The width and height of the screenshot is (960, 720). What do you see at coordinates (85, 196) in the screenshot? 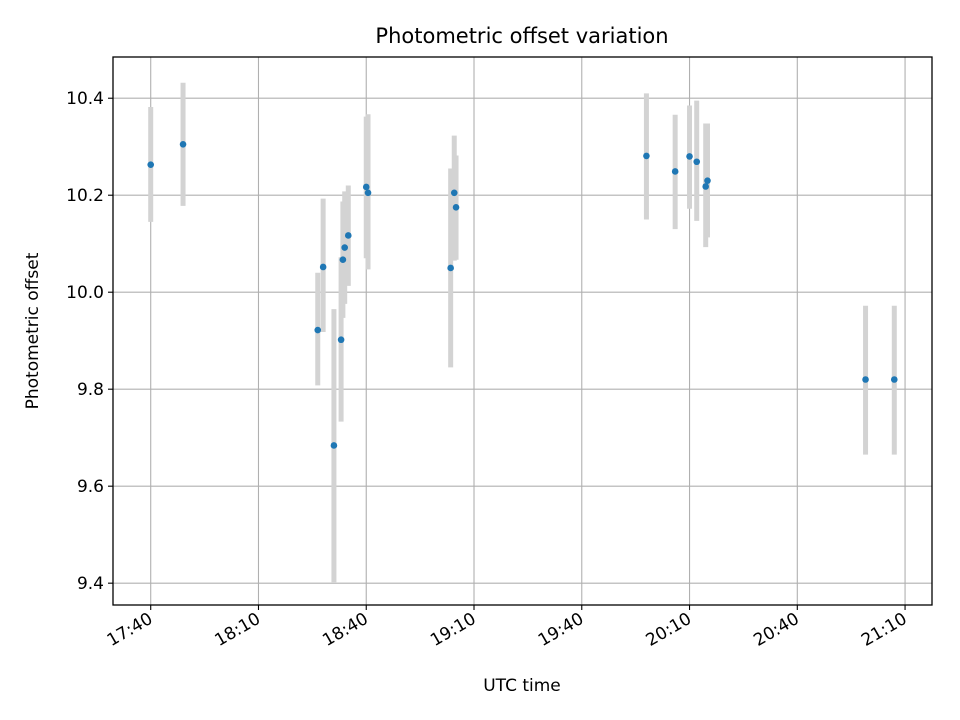
I see `y-tick-label: 10.2` at bounding box center [85, 196].